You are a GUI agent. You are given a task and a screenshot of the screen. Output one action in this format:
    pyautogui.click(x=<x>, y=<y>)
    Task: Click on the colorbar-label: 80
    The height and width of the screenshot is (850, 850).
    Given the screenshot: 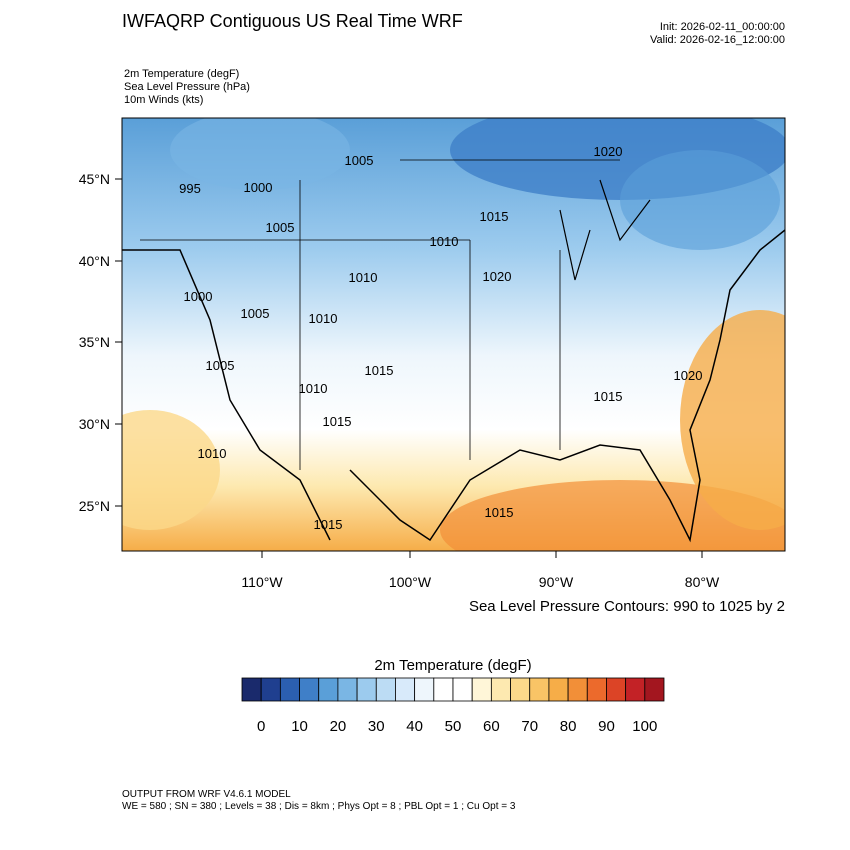 What is the action you would take?
    pyautogui.click(x=568, y=726)
    